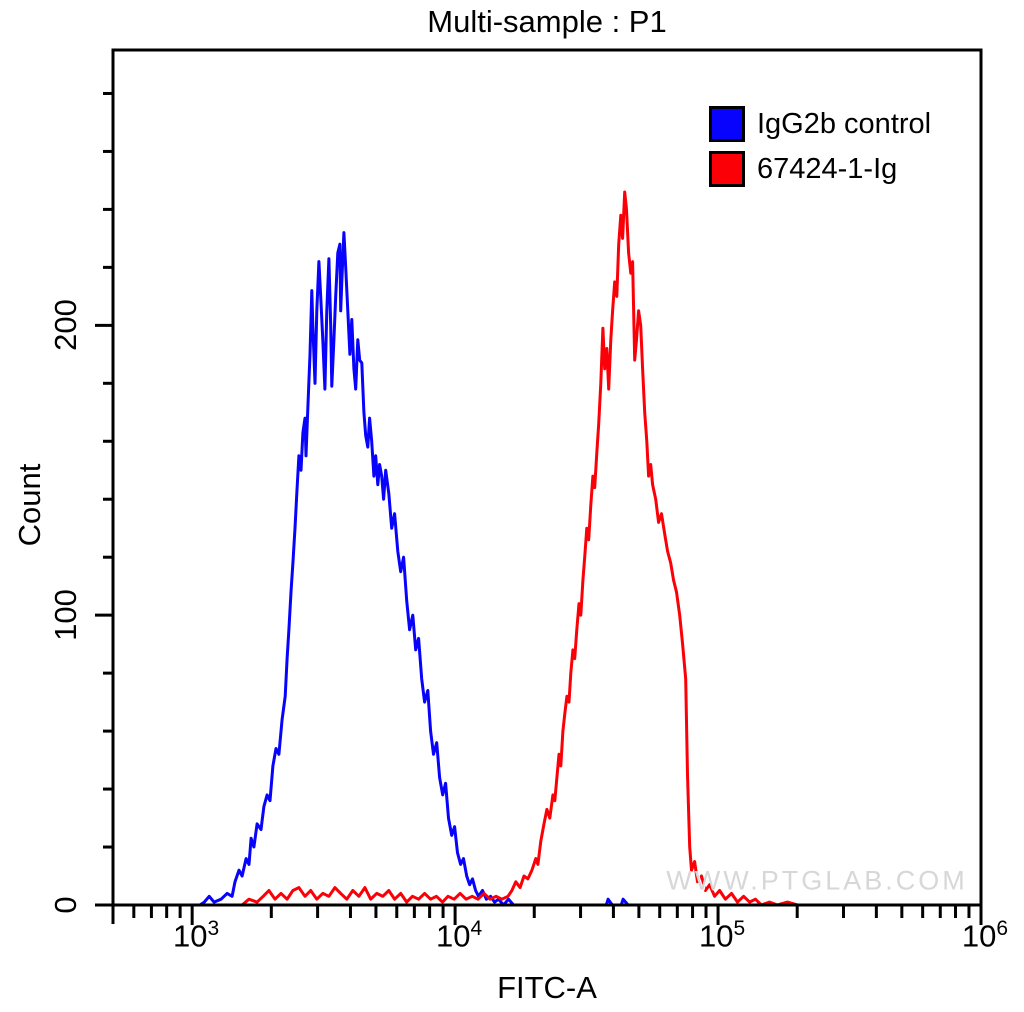  I want to click on x-tick-label: 10⁴, so click(459, 935).